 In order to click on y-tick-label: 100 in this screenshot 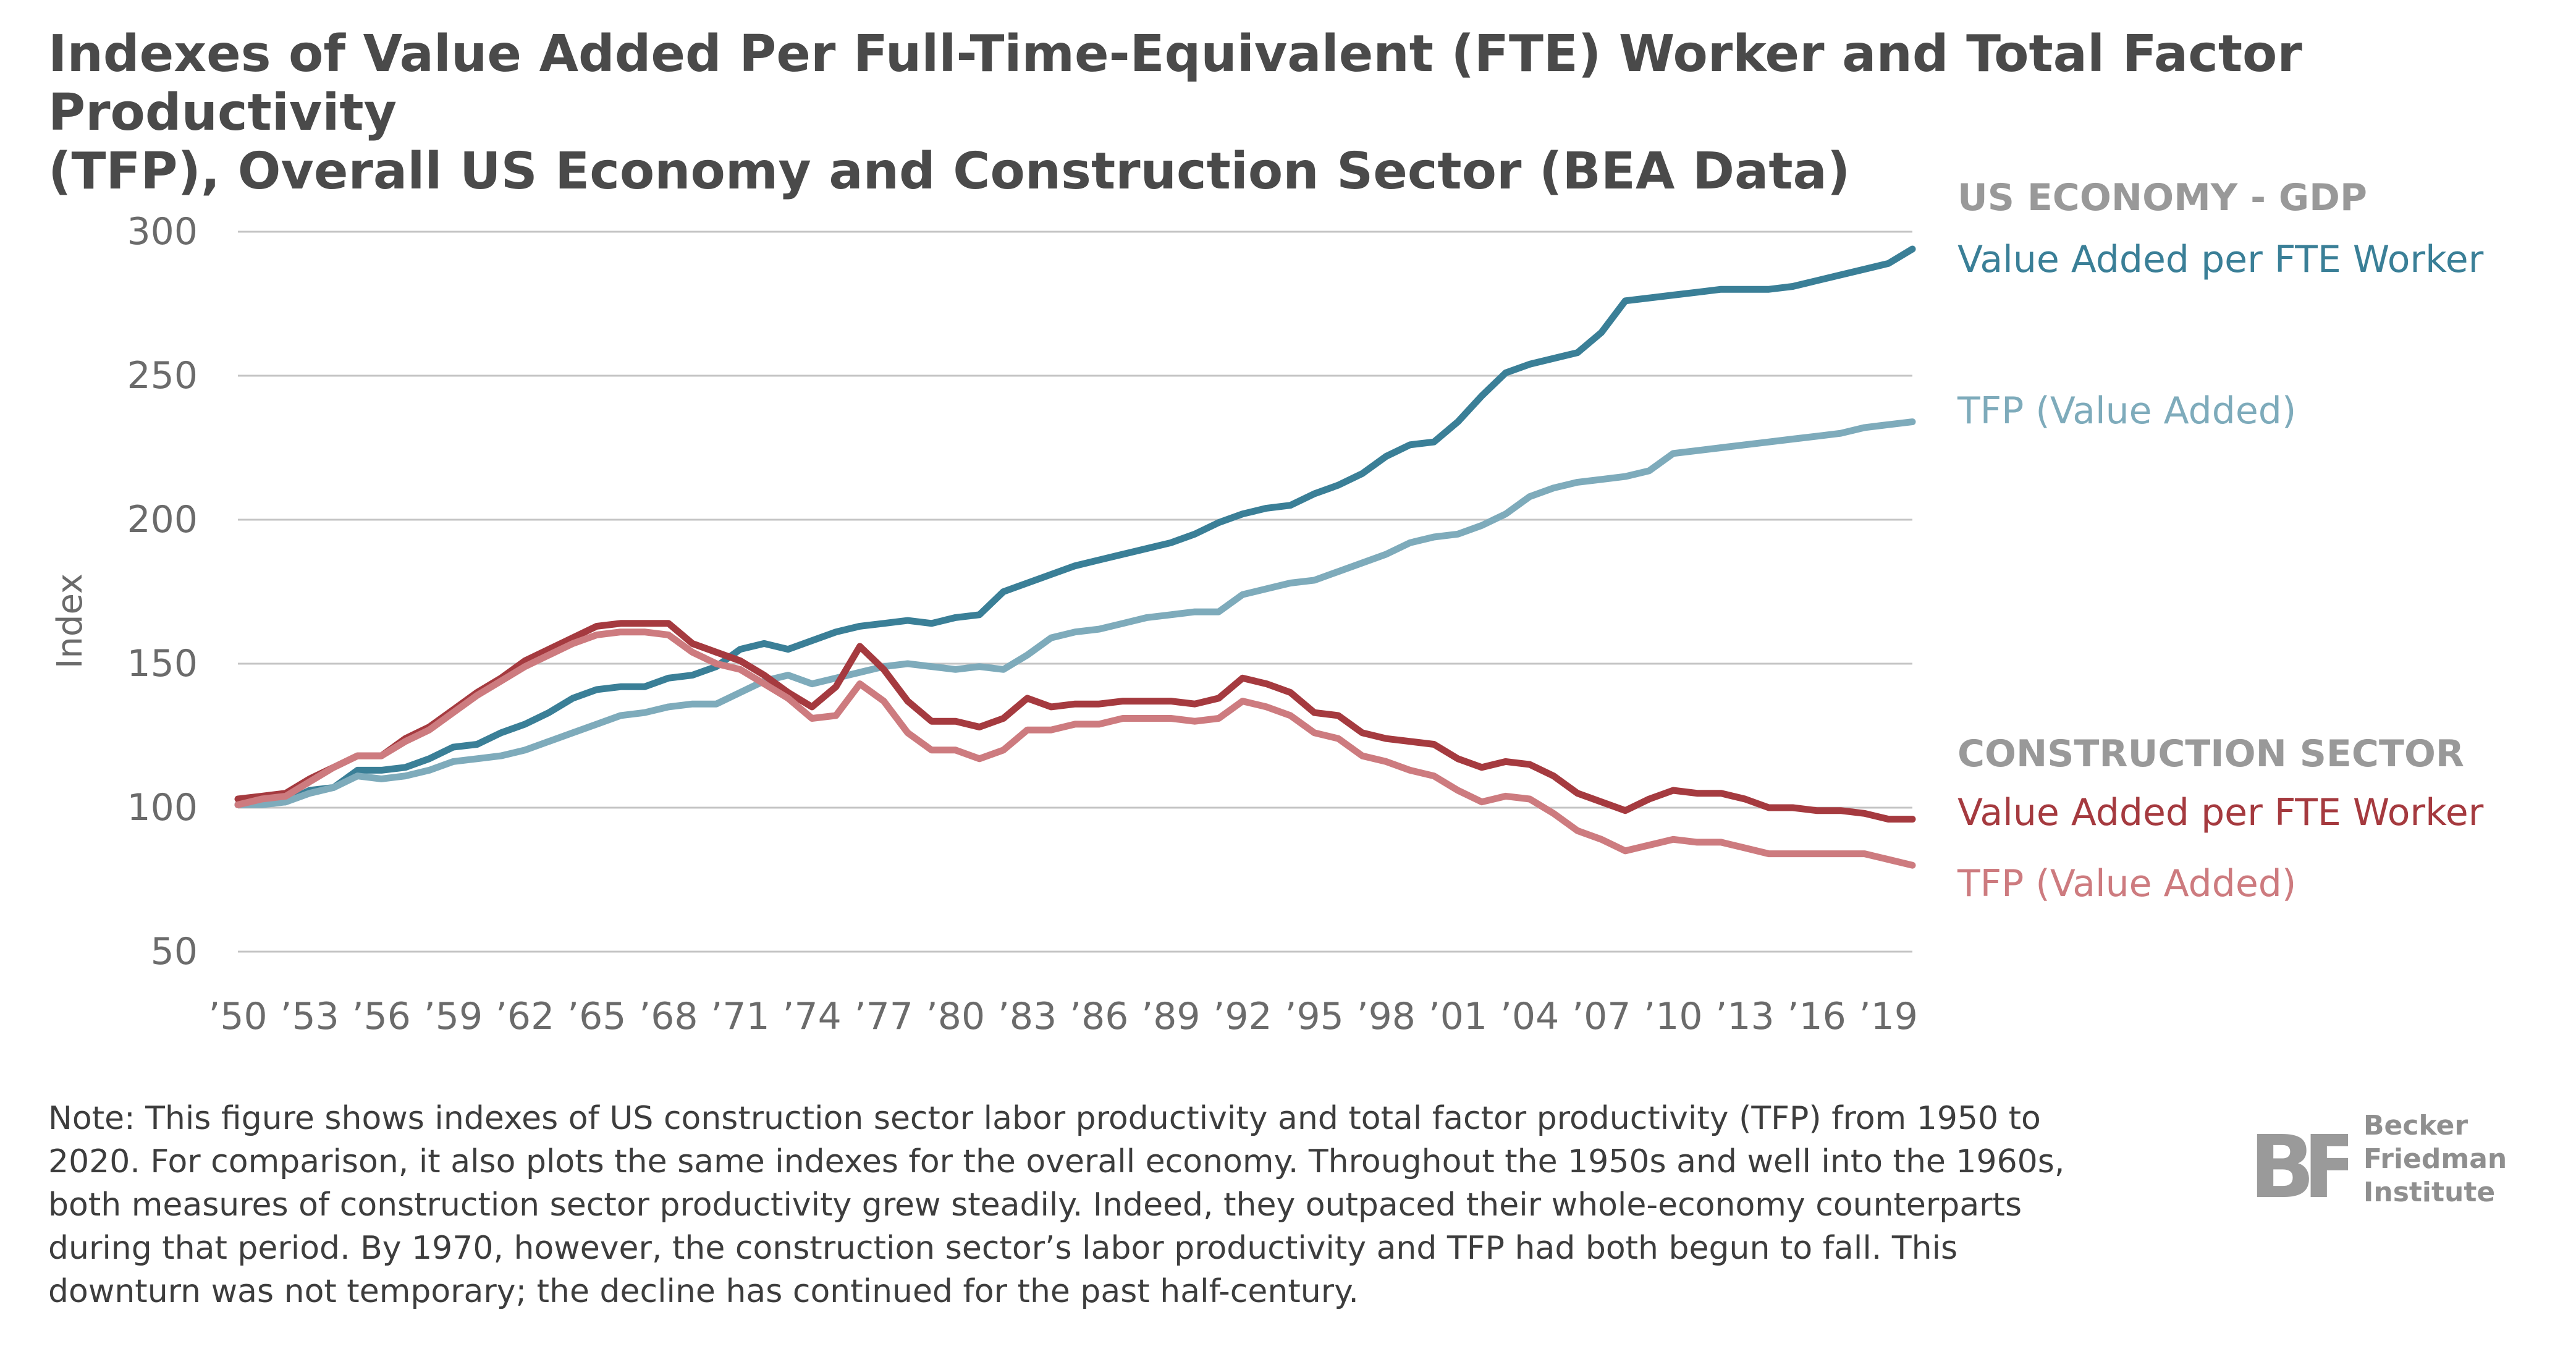, I will do `click(162, 808)`.